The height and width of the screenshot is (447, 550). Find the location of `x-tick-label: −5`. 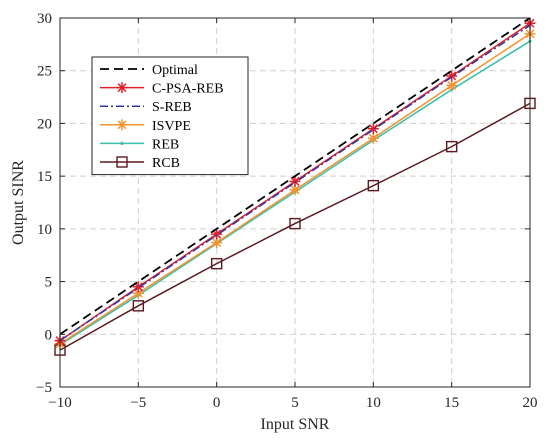

x-tick-label: −5 is located at coordinates (138, 403).